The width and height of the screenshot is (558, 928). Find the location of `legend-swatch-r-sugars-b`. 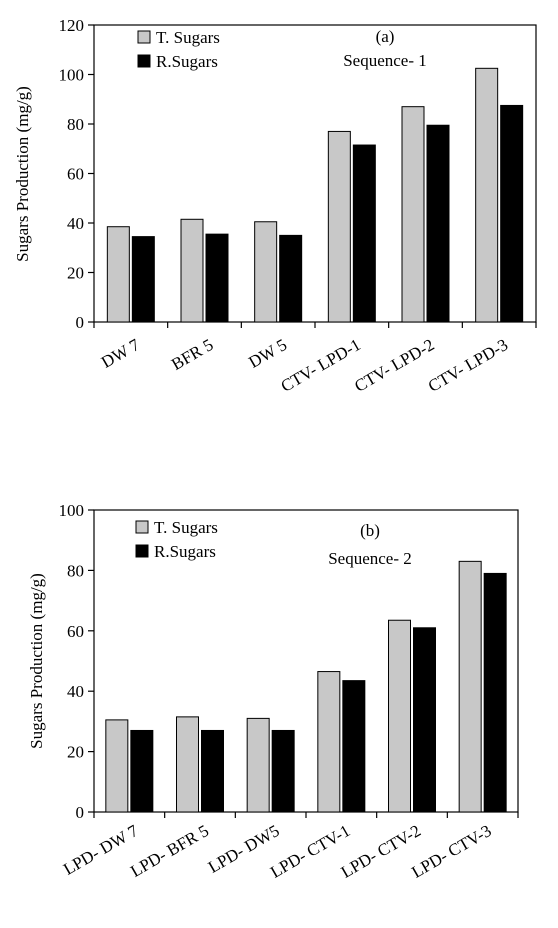

legend-swatch-r-sugars-b is located at coordinates (142, 551).